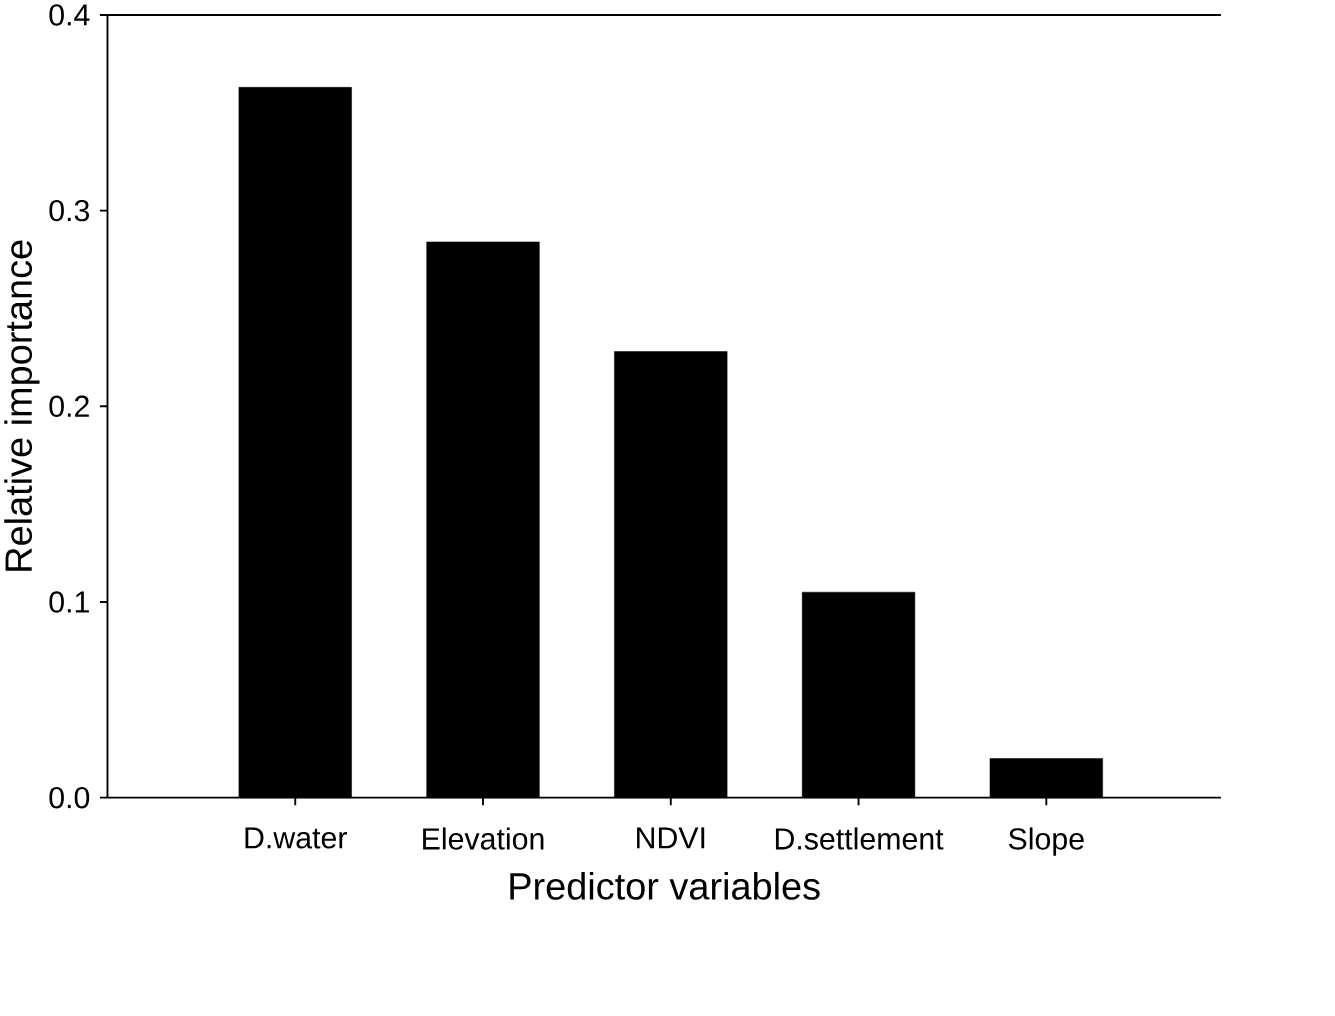 Image resolution: width=1335 pixels, height=1016 pixels. Describe the element at coordinates (296, 838) in the screenshot. I see `x-tick-label: D.water` at that location.